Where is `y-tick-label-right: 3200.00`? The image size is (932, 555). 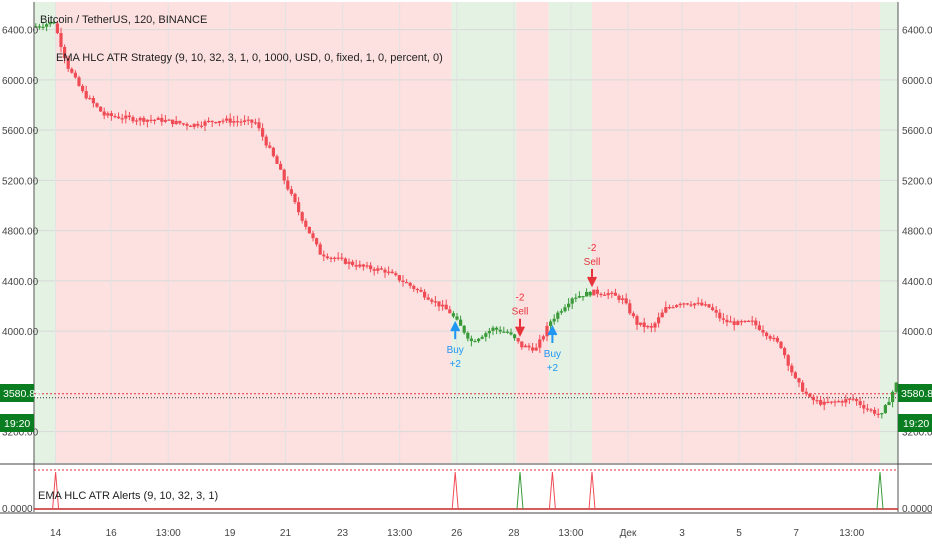 y-tick-label-right: 3200.00 is located at coordinates (917, 433).